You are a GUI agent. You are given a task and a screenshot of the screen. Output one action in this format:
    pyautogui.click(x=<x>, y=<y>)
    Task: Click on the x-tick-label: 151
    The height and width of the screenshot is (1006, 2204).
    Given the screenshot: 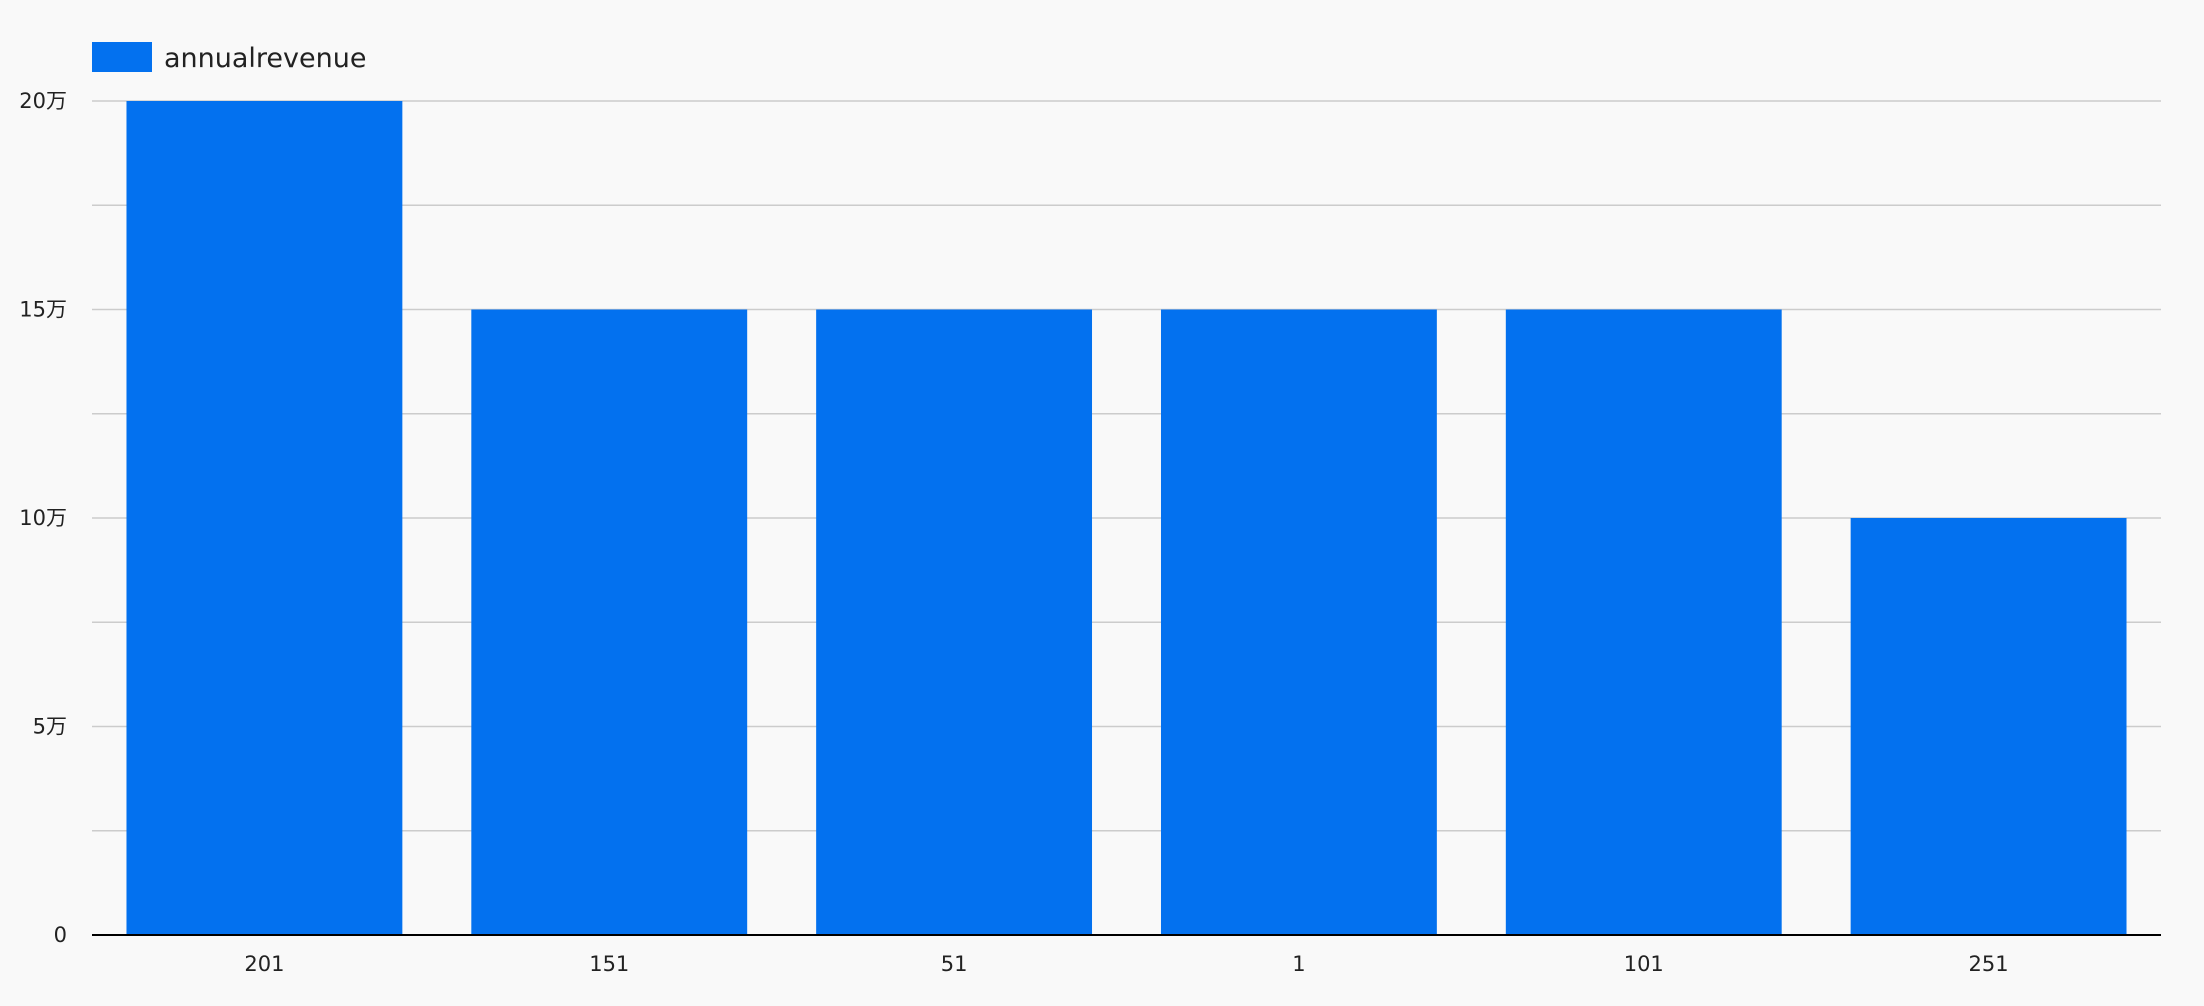 What is the action you would take?
    pyautogui.click(x=609, y=964)
    